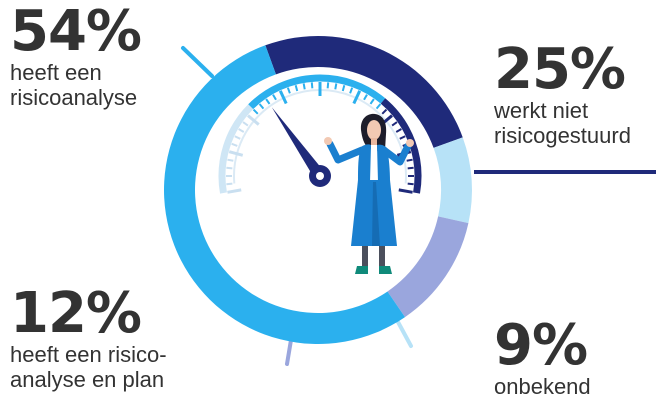  What do you see at coordinates (87, 379) in the screenshot?
I see `stat-label-line: analyse en plan` at bounding box center [87, 379].